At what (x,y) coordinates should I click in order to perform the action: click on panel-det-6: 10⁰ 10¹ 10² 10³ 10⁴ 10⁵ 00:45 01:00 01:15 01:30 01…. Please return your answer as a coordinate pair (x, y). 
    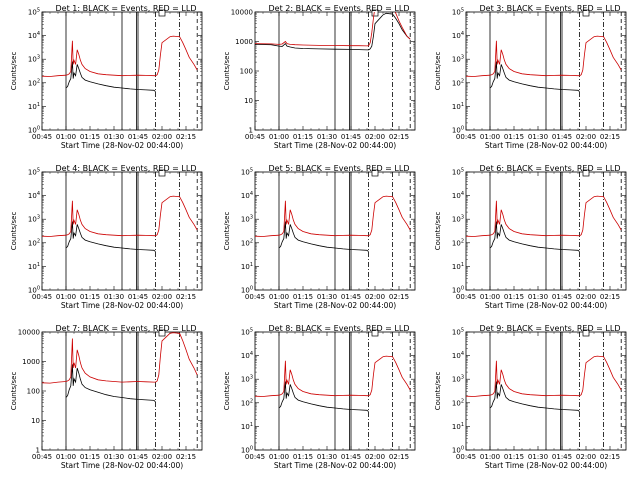
    Looking at the image, I should click on (530, 237).